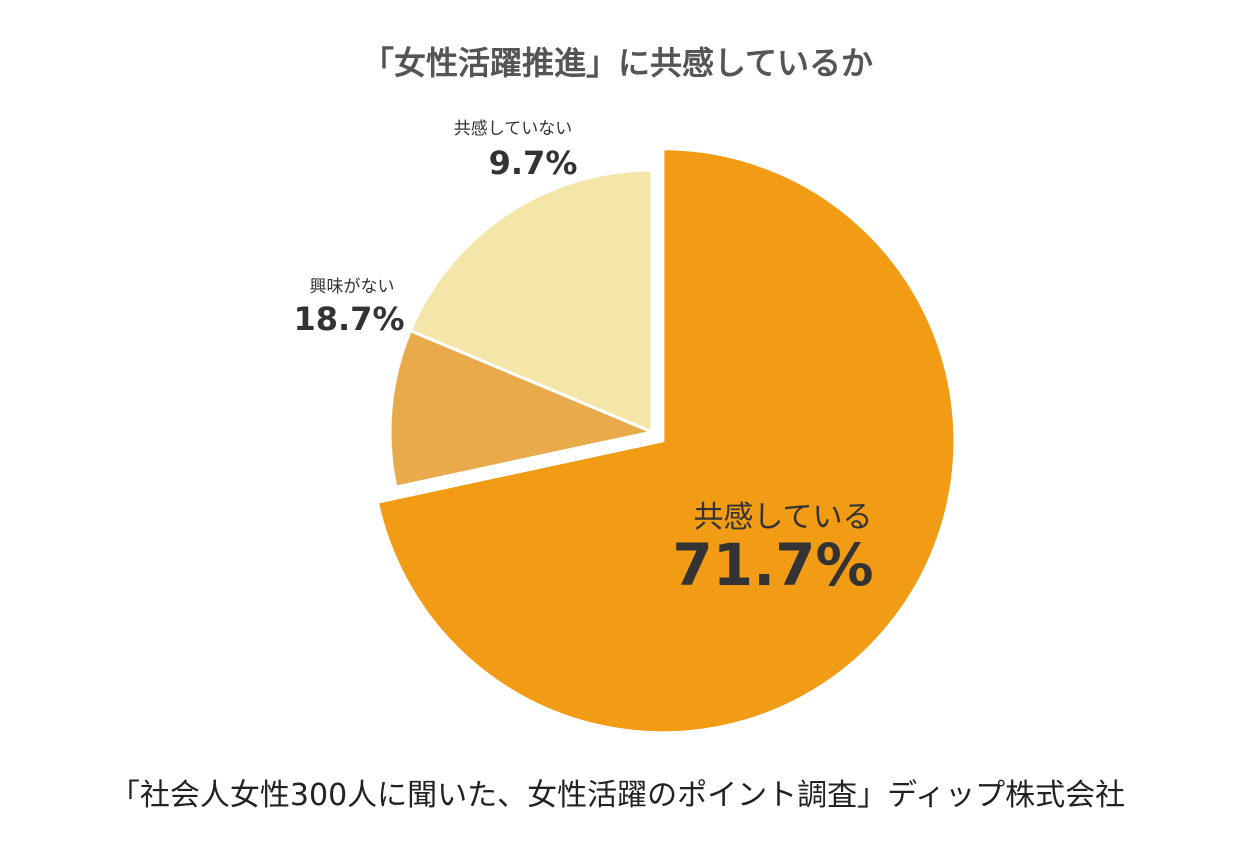 Image resolution: width=1235 pixels, height=856 pixels. I want to click on slice-label-3: 興味がない, so click(352, 287).